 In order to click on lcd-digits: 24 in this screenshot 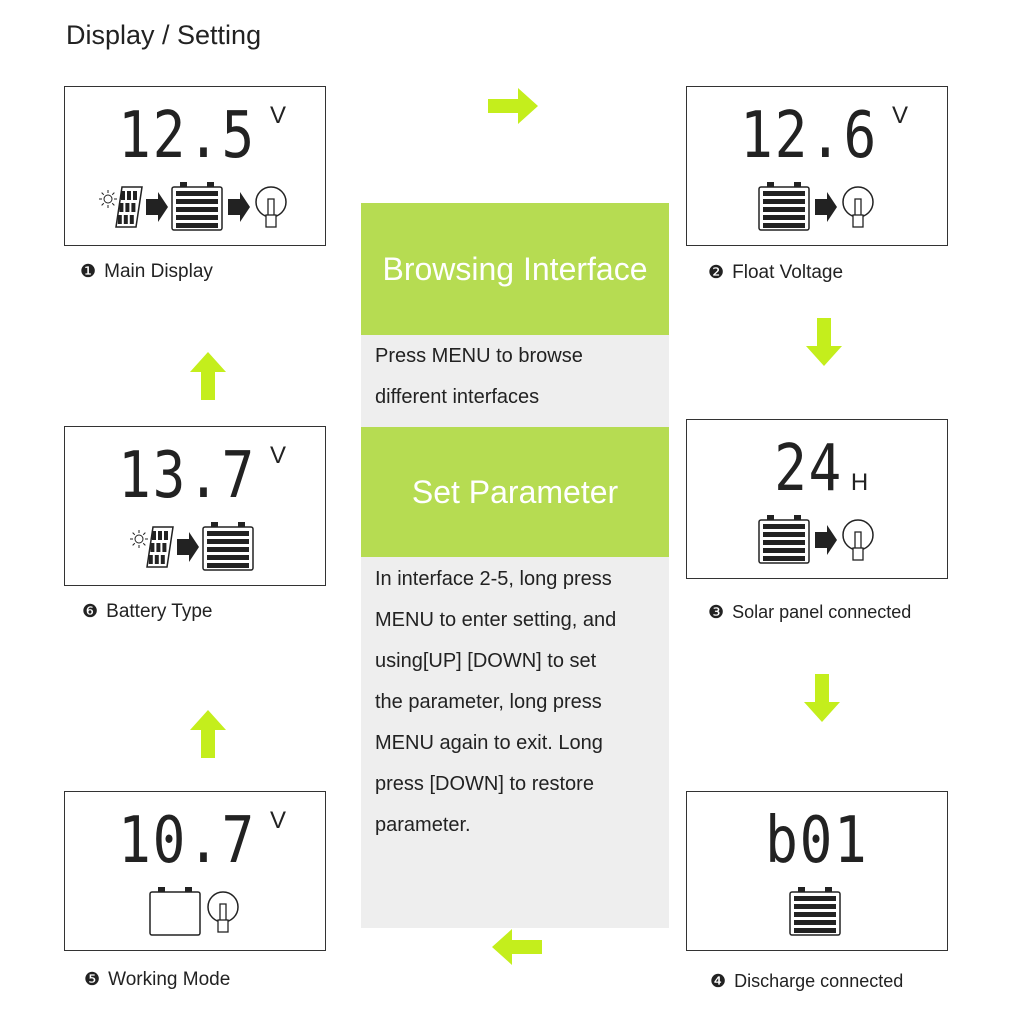, I will do `click(808, 469)`.